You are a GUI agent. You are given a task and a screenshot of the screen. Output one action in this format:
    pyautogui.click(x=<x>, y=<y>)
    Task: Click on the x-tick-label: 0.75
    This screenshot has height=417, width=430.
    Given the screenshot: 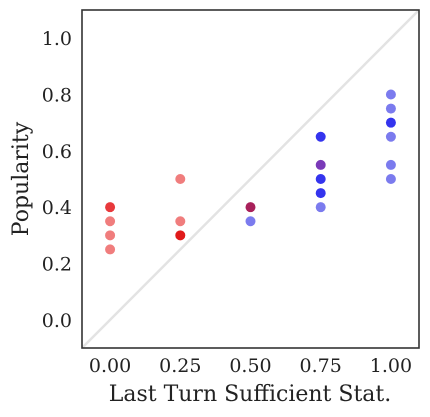 What is the action you would take?
    pyautogui.click(x=321, y=366)
    